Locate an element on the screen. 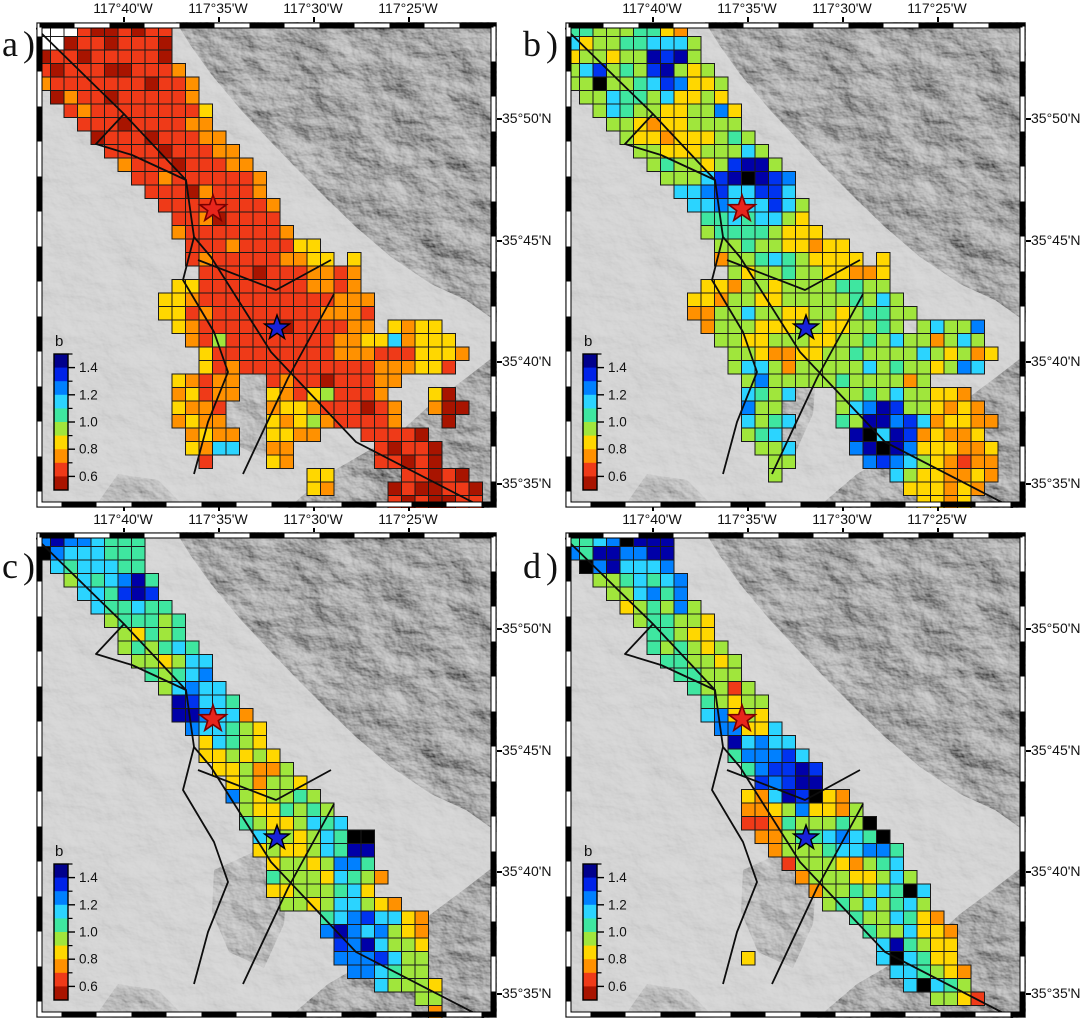 This screenshot has height=1026, width=1080. epicenter-markers is located at coordinates (773, 266).